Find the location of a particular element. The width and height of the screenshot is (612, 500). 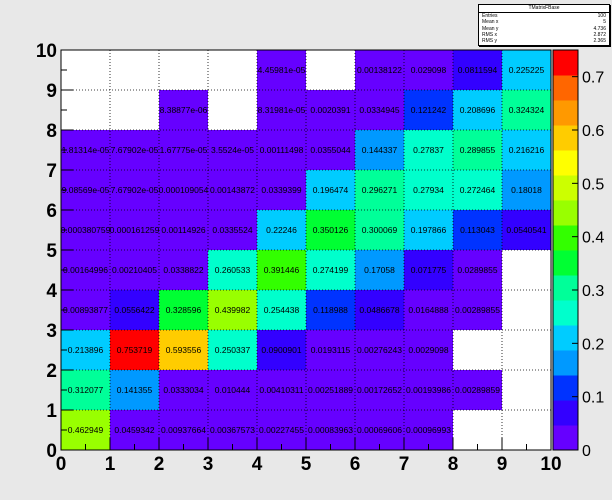

stats-value: 5 is located at coordinates (604, 22).